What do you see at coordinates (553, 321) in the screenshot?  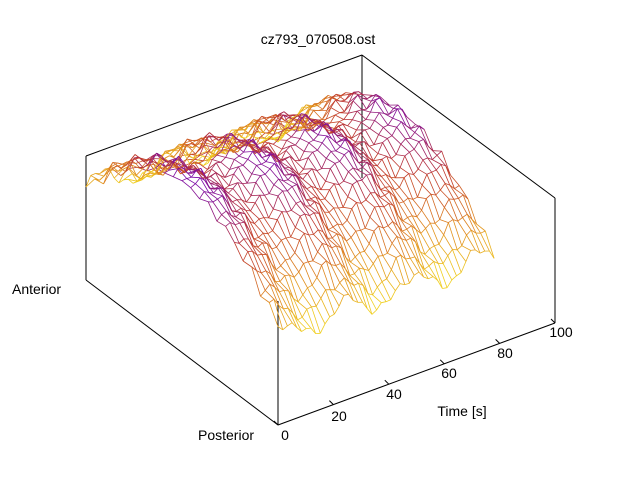 I see `x-tick-mark` at bounding box center [553, 321].